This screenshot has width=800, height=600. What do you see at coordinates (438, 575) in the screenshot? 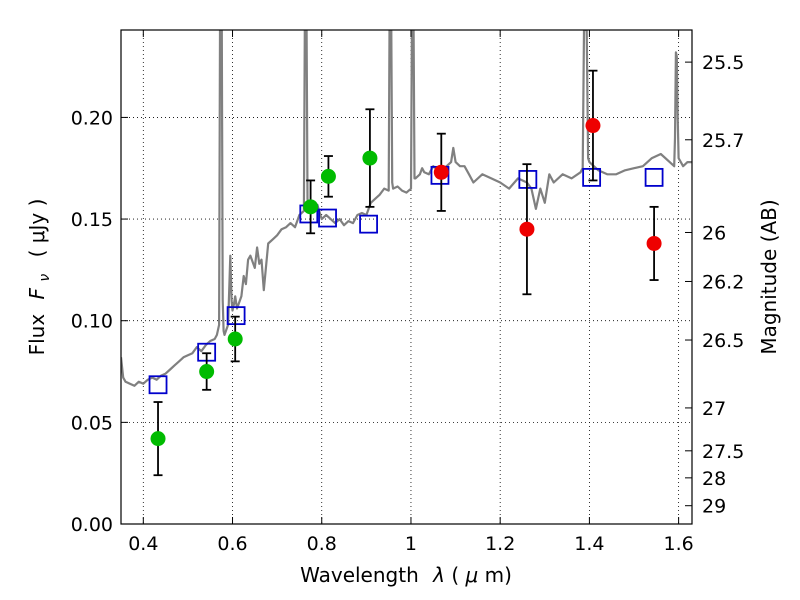
I see `x-axis-label-symbol: λ` at bounding box center [438, 575].